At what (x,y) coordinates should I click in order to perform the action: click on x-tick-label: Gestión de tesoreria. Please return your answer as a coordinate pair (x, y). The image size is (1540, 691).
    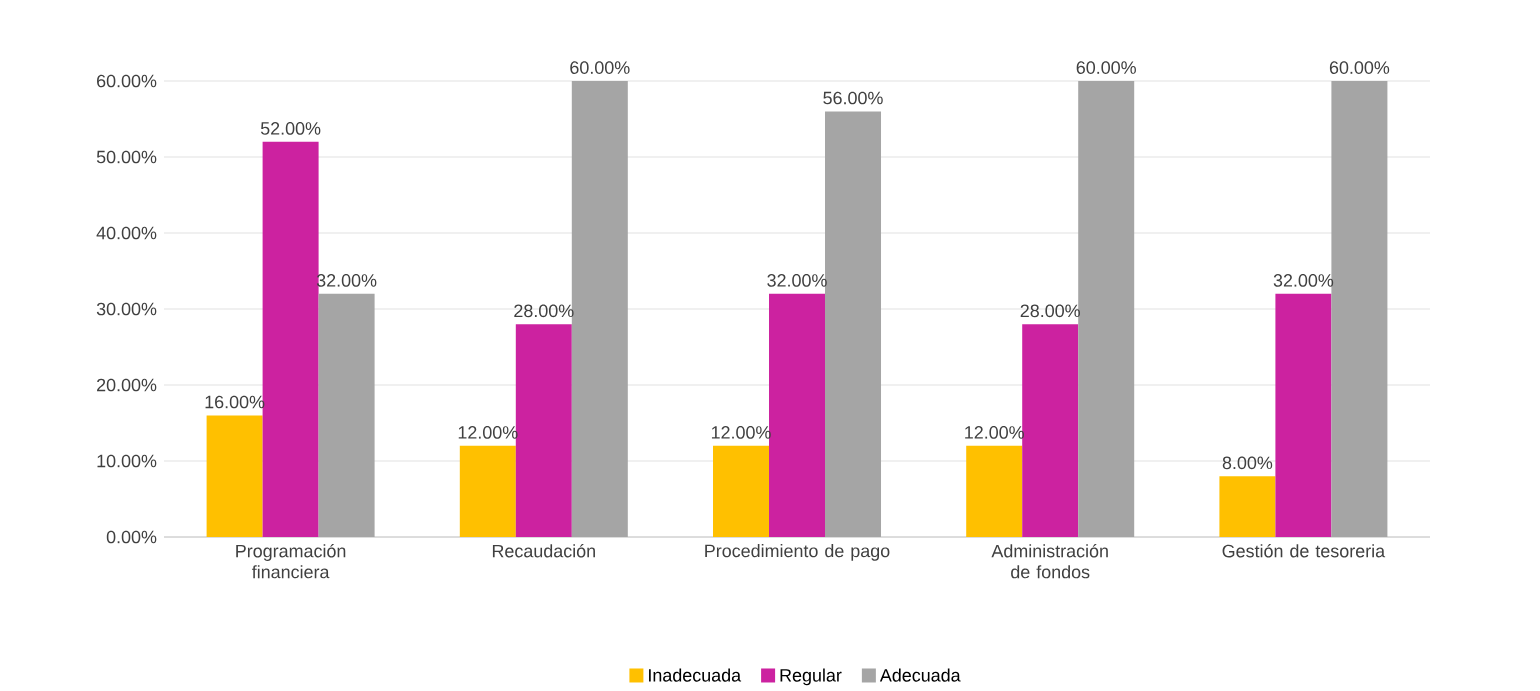
    Looking at the image, I should click on (1304, 551).